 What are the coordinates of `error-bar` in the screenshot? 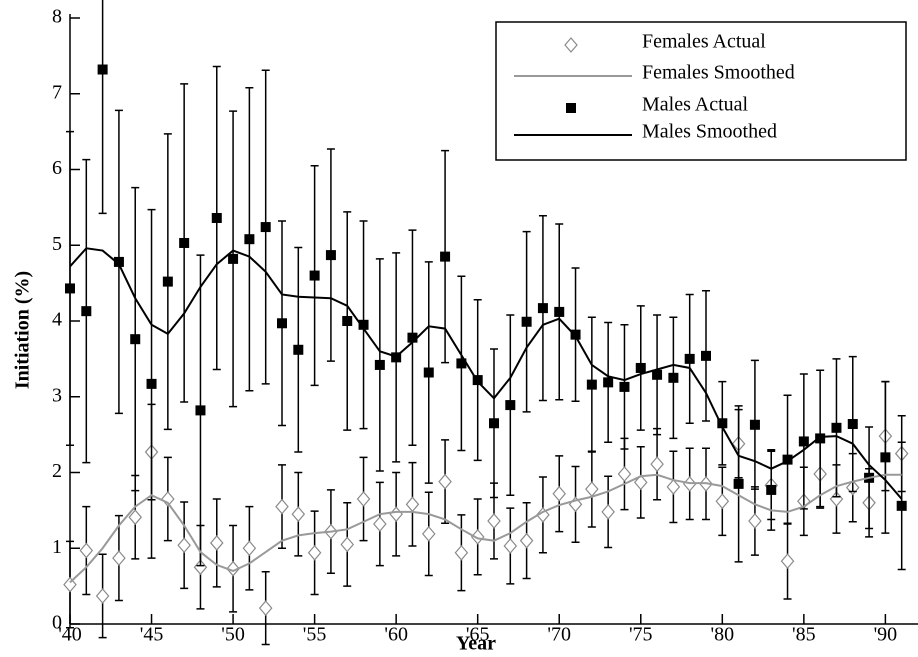 It's located at (102, 107).